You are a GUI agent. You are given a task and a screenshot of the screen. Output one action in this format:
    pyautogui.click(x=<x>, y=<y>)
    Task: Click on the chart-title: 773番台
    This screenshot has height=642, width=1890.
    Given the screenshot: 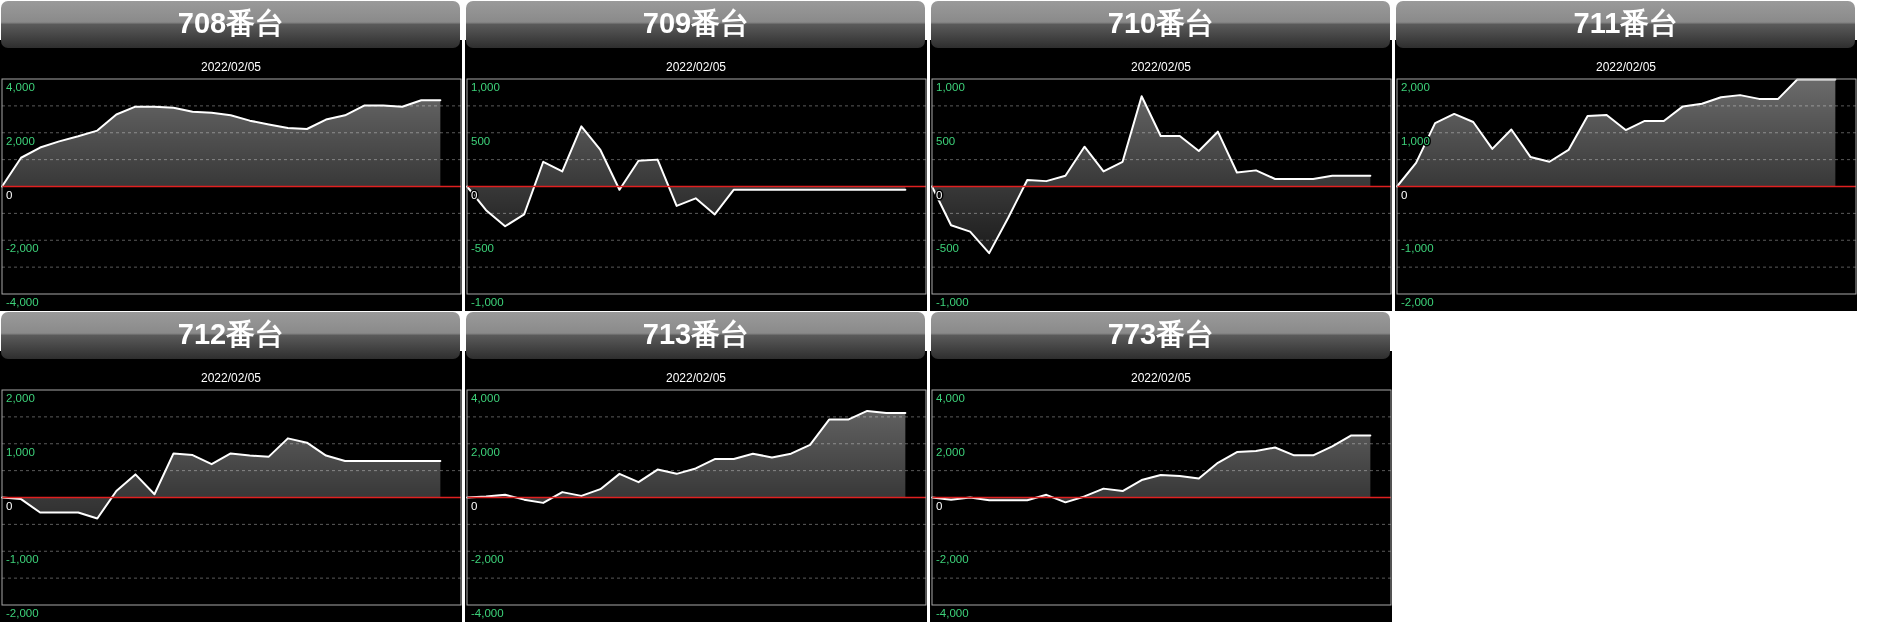 What is the action you would take?
    pyautogui.click(x=1161, y=334)
    